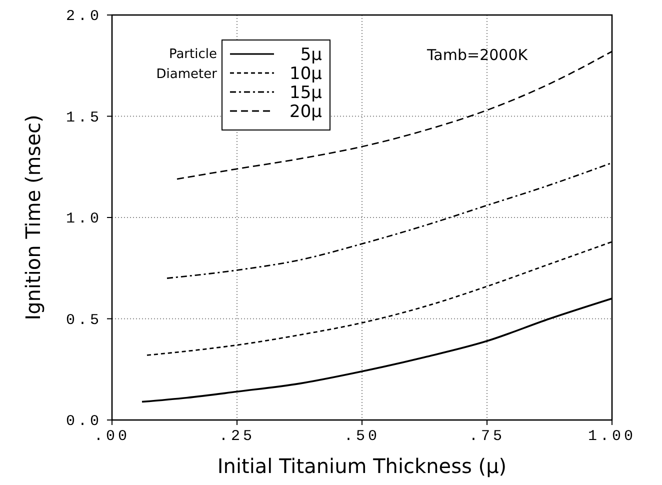  What do you see at coordinates (112, 436) in the screenshot?
I see `x-tick-label: .00` at bounding box center [112, 436].